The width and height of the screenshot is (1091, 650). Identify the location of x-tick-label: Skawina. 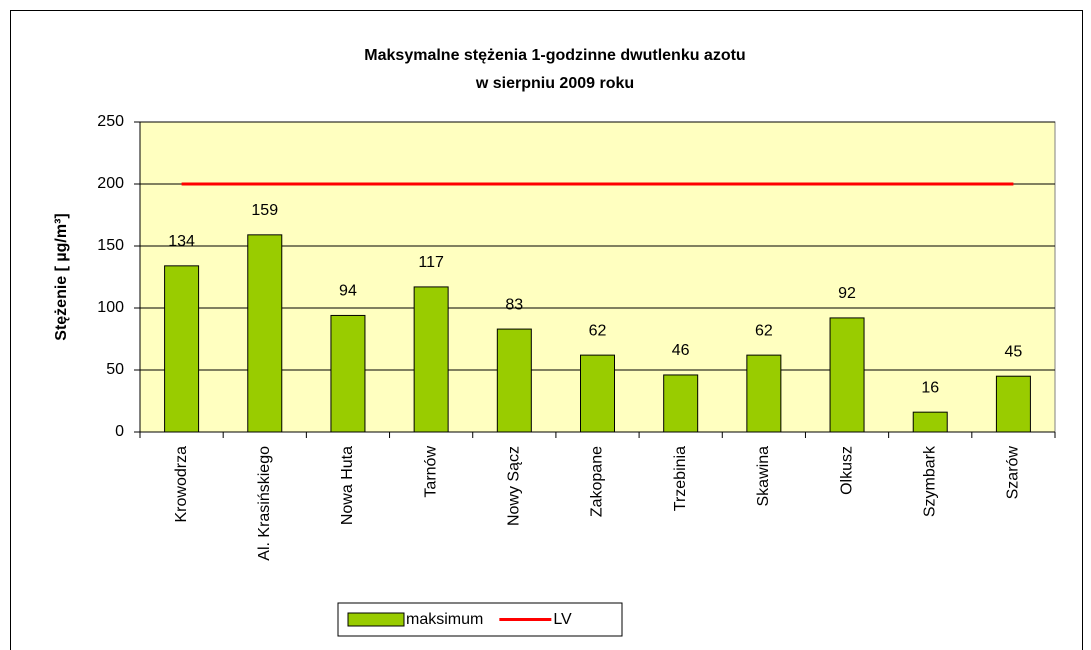
(763, 476).